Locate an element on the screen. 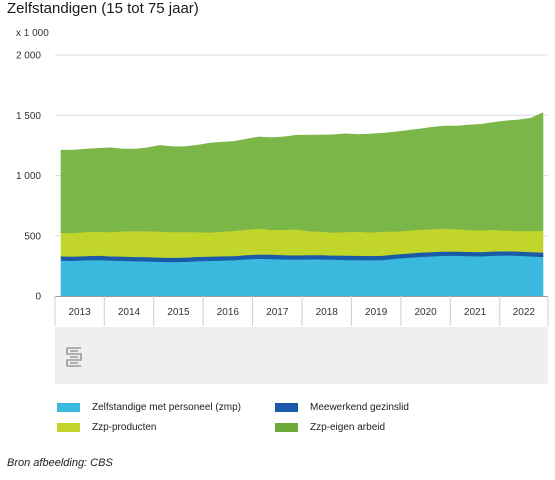 This screenshot has width=555, height=480. legend-label: Zelfstandige met personeel (zmp) is located at coordinates (166, 407).